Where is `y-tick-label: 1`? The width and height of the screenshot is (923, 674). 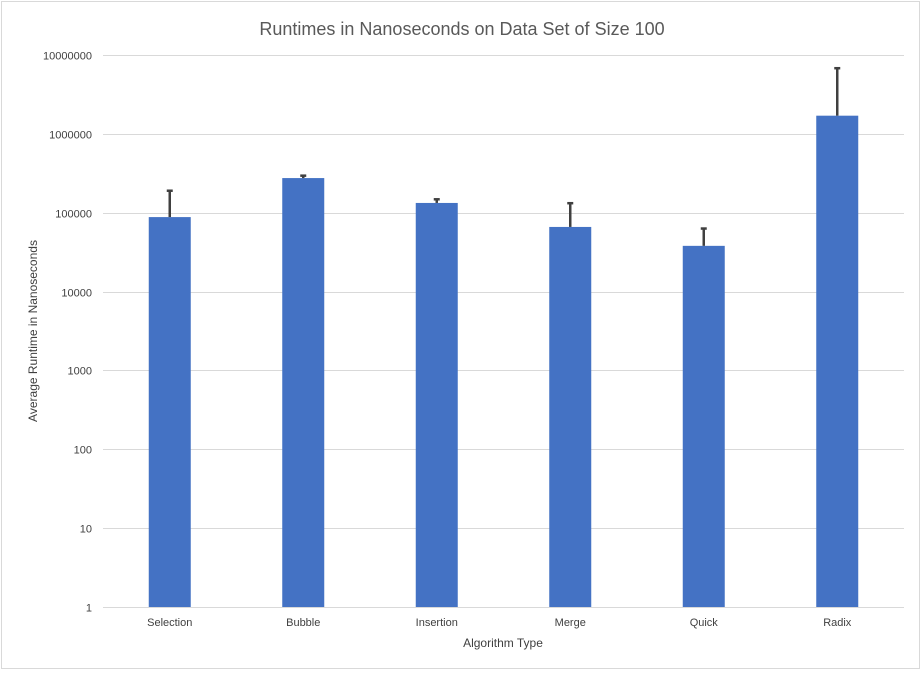 y-tick-label: 1 is located at coordinates (89, 609).